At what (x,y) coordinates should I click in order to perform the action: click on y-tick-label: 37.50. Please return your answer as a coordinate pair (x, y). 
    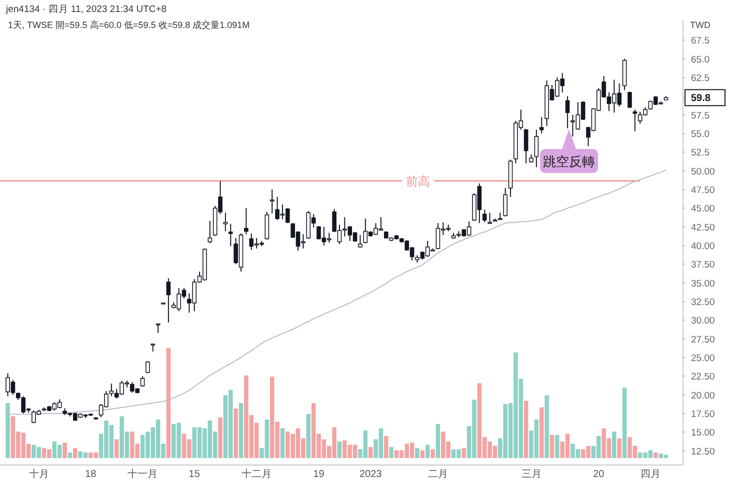
    Looking at the image, I should click on (703, 265).